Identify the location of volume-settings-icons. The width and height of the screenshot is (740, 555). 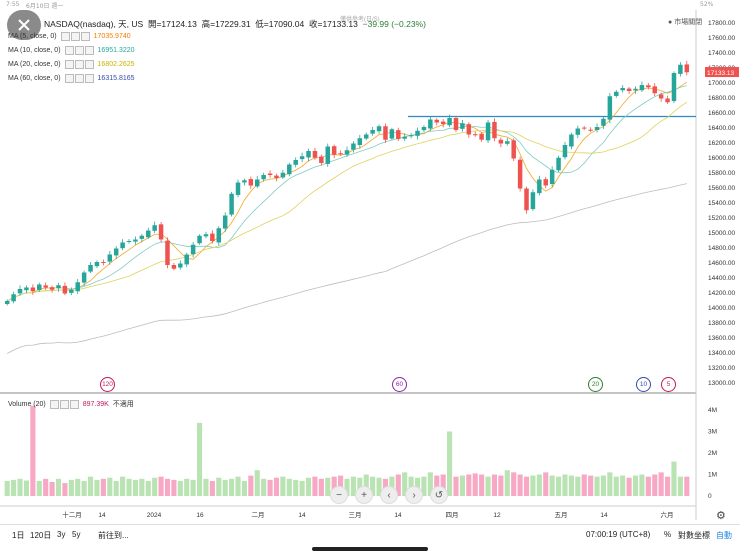
(64, 404).